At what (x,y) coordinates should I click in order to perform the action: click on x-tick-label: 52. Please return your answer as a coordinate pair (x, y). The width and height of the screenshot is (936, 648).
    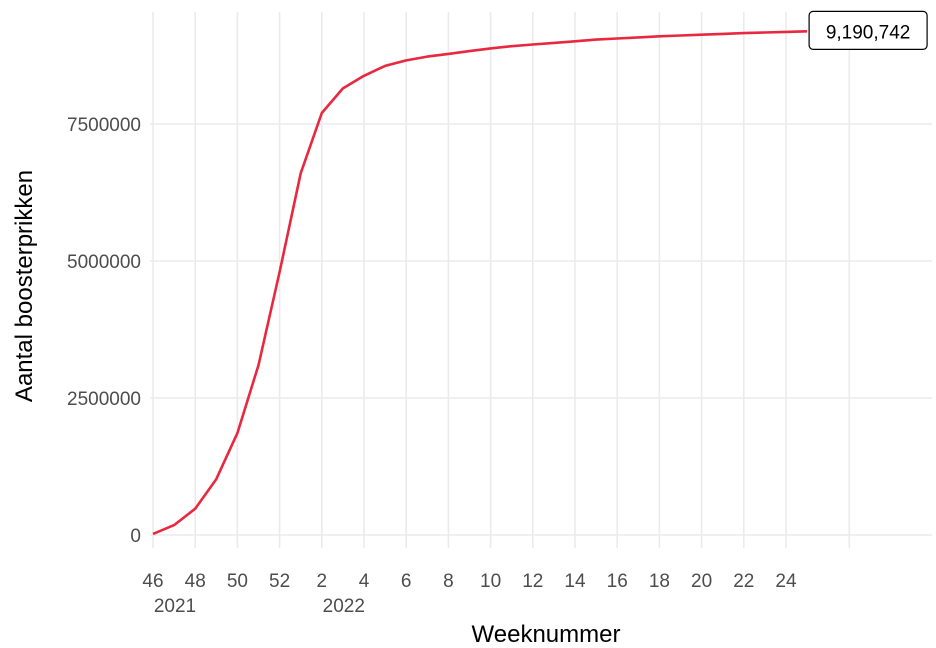
    Looking at the image, I should click on (279, 581).